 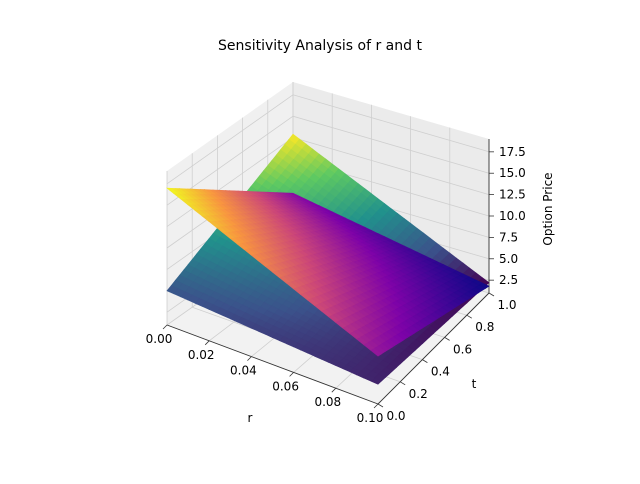 What do you see at coordinates (320, 46) in the screenshot?
I see `chart-title: Sensitivity Analysis of r and t` at bounding box center [320, 46].